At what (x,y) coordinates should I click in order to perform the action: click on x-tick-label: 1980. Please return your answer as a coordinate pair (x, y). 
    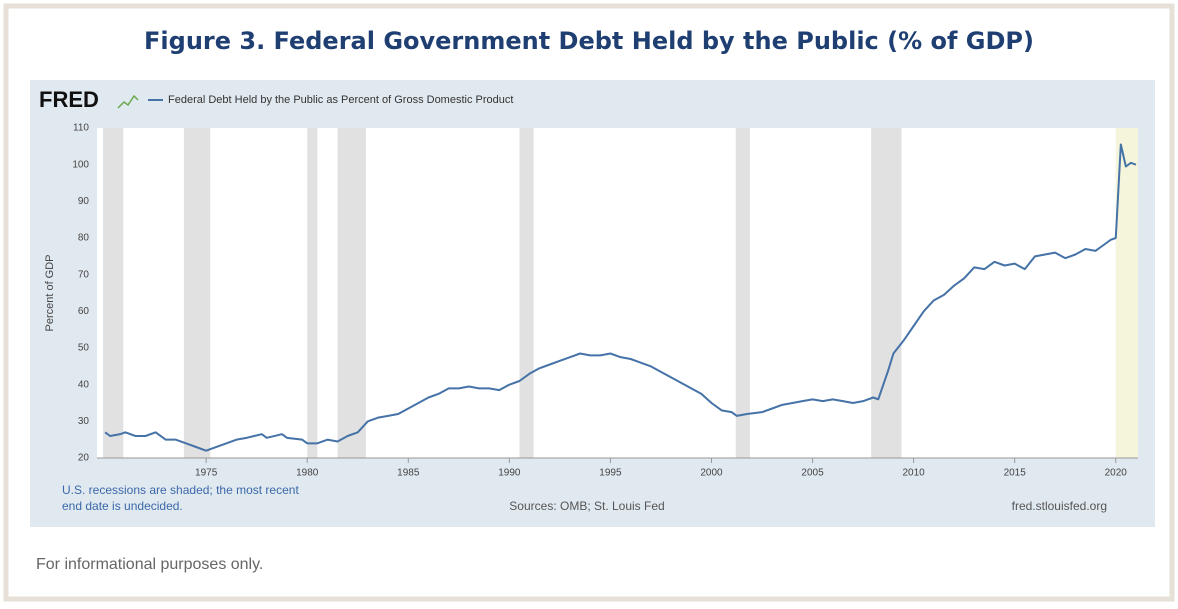
    Looking at the image, I should click on (307, 473).